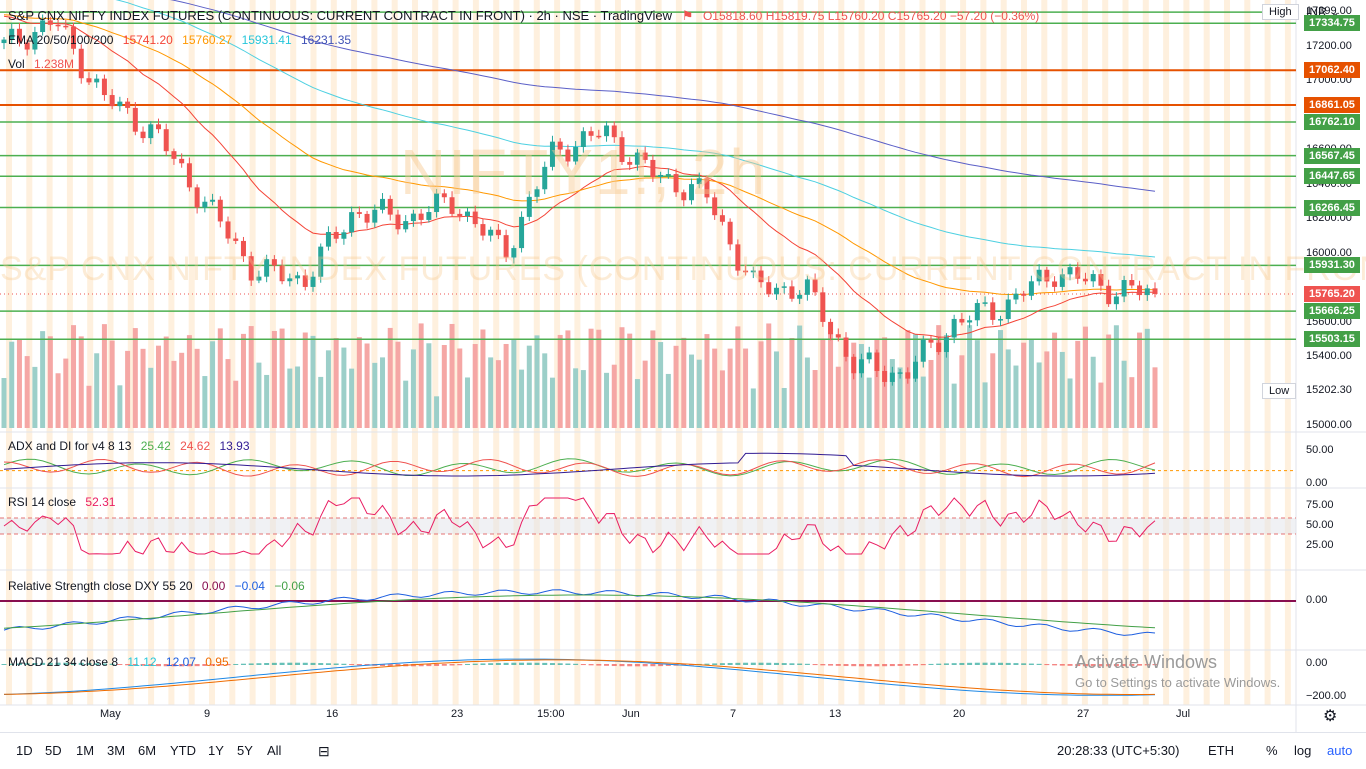 The image size is (1366, 769). I want to click on range-button-1m: 1M, so click(85, 750).